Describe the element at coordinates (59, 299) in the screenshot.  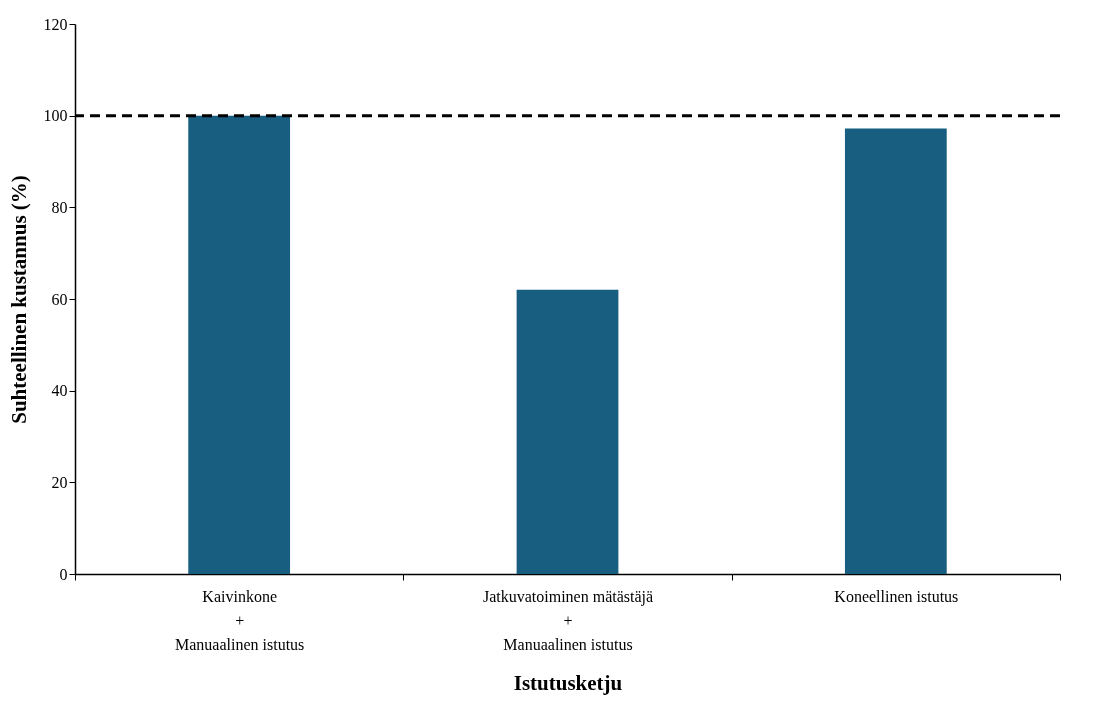
I see `y-tick-label: 60` at that location.